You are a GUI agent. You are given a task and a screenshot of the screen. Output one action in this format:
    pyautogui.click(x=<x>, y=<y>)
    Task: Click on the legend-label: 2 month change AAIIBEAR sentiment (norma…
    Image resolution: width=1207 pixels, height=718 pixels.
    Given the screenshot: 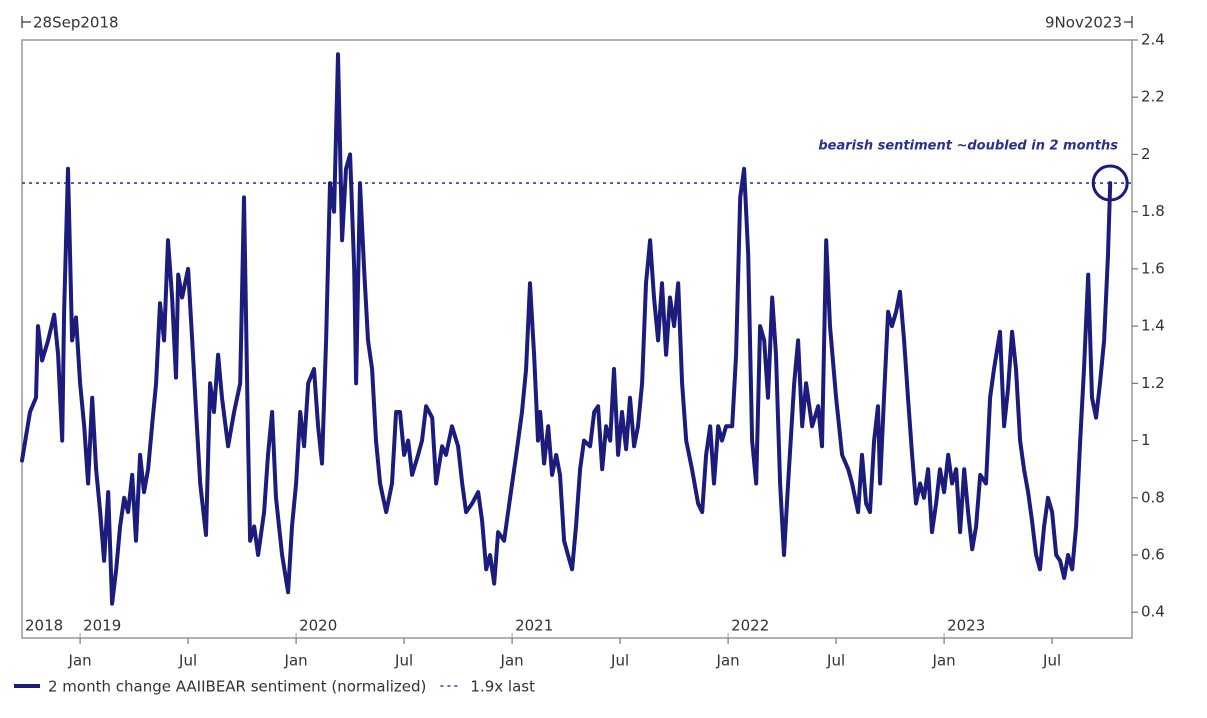 What is the action you would take?
    pyautogui.click(x=237, y=687)
    